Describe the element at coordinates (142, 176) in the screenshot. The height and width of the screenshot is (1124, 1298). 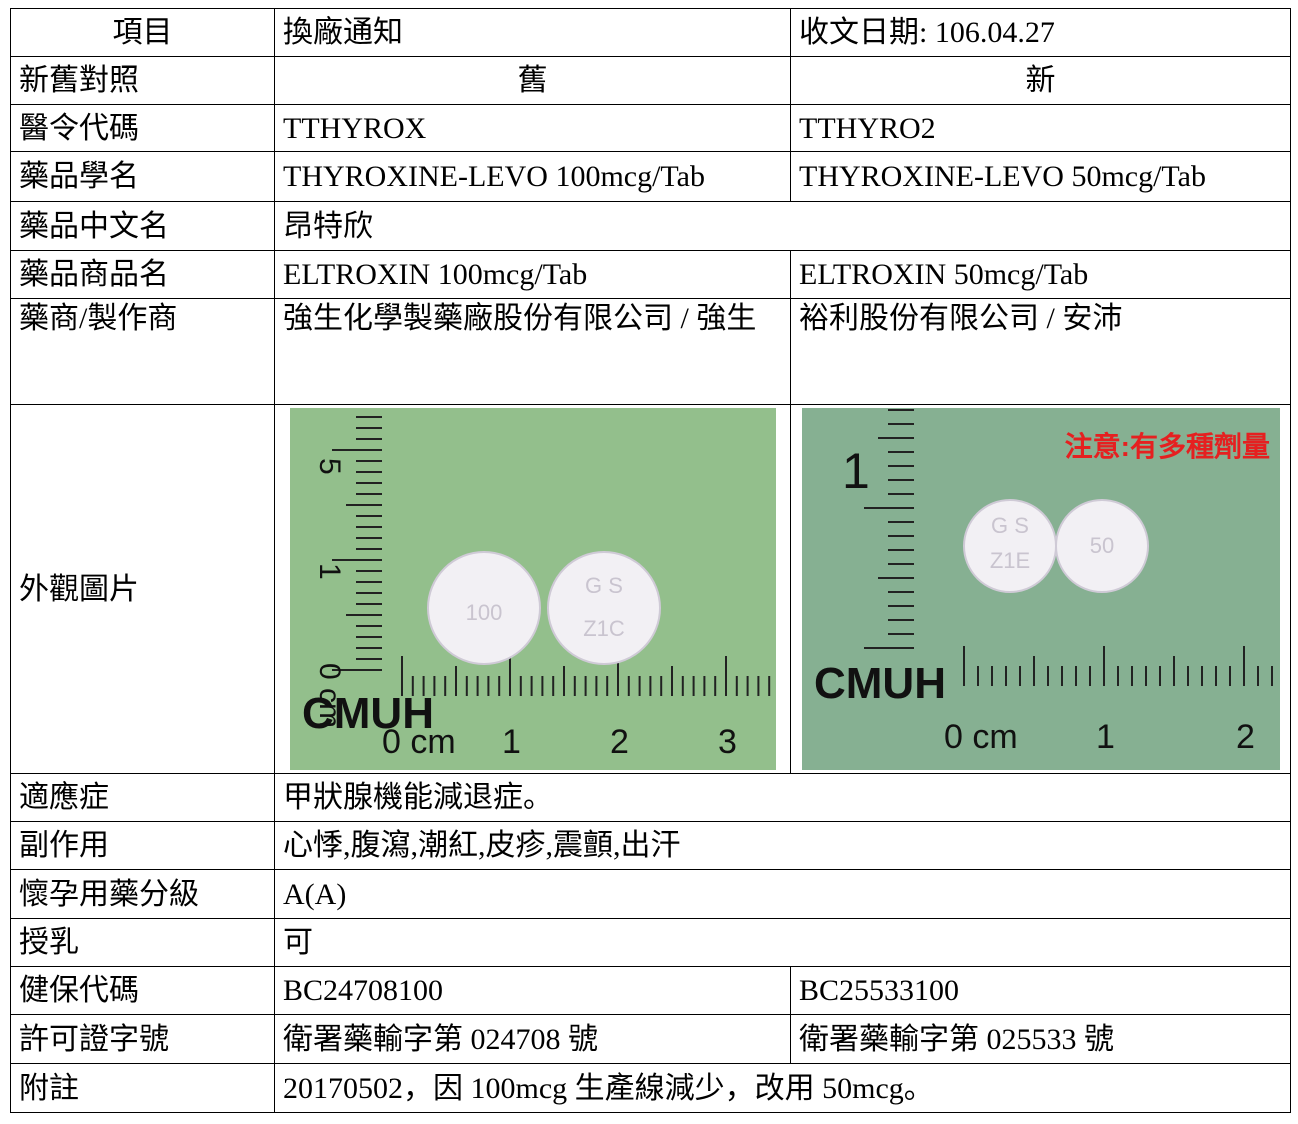
I see `row-label: 藥品學名` at that location.